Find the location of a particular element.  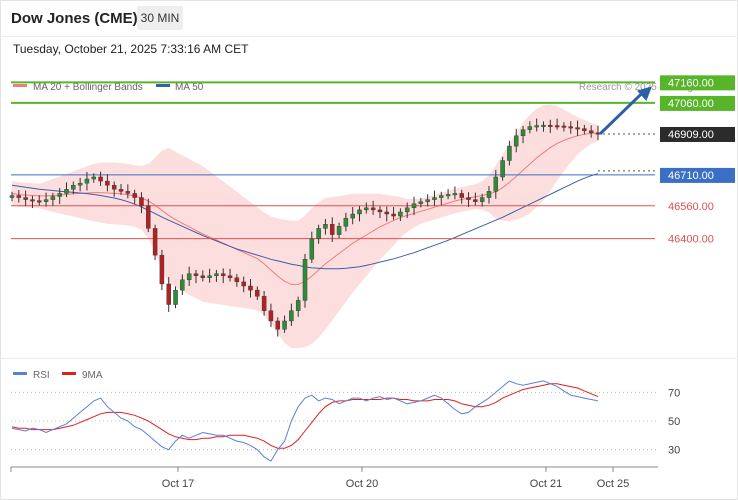

rsi-tick-label: 30 is located at coordinates (674, 451).